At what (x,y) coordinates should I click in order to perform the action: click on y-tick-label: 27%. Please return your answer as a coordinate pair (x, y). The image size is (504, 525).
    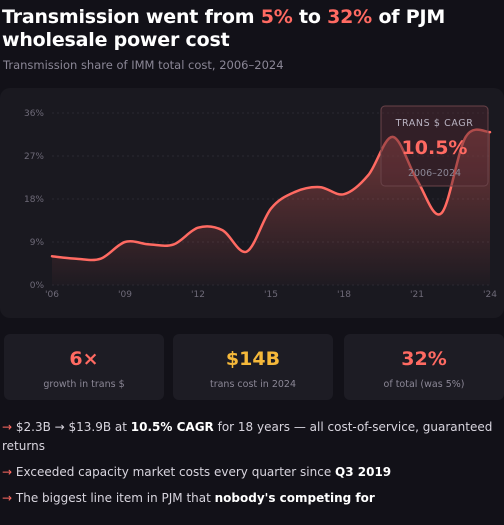
    Looking at the image, I should click on (34, 157).